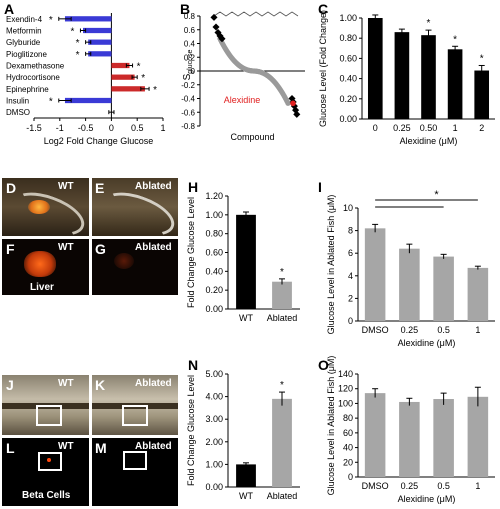 This screenshot has height=509, width=500. I want to click on panel-a-x-tick-label: 0.5, so click(137, 128).